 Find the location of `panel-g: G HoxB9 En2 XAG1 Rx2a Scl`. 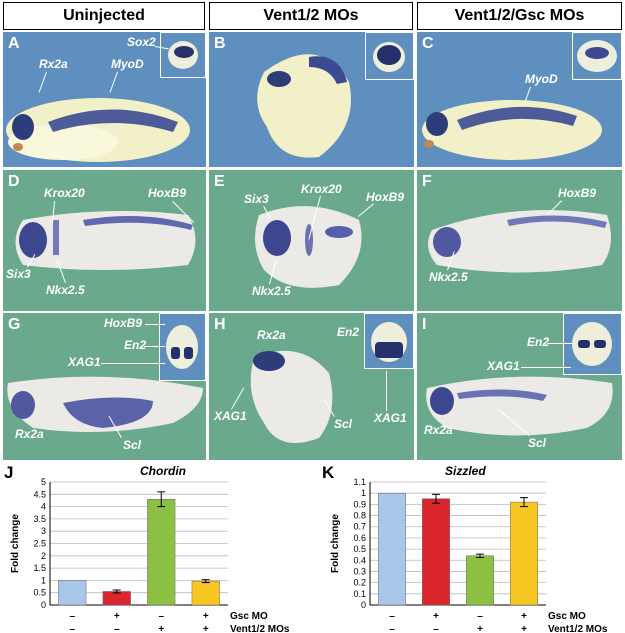

panel-g: G HoxB9 En2 XAG1 Rx2a Scl is located at coordinates (104, 386).